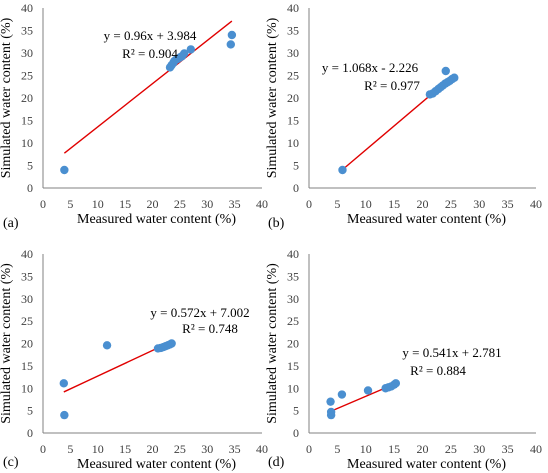 The image size is (548, 473). I want to click on r-squared-label: R² = 0.977, so click(392, 85).